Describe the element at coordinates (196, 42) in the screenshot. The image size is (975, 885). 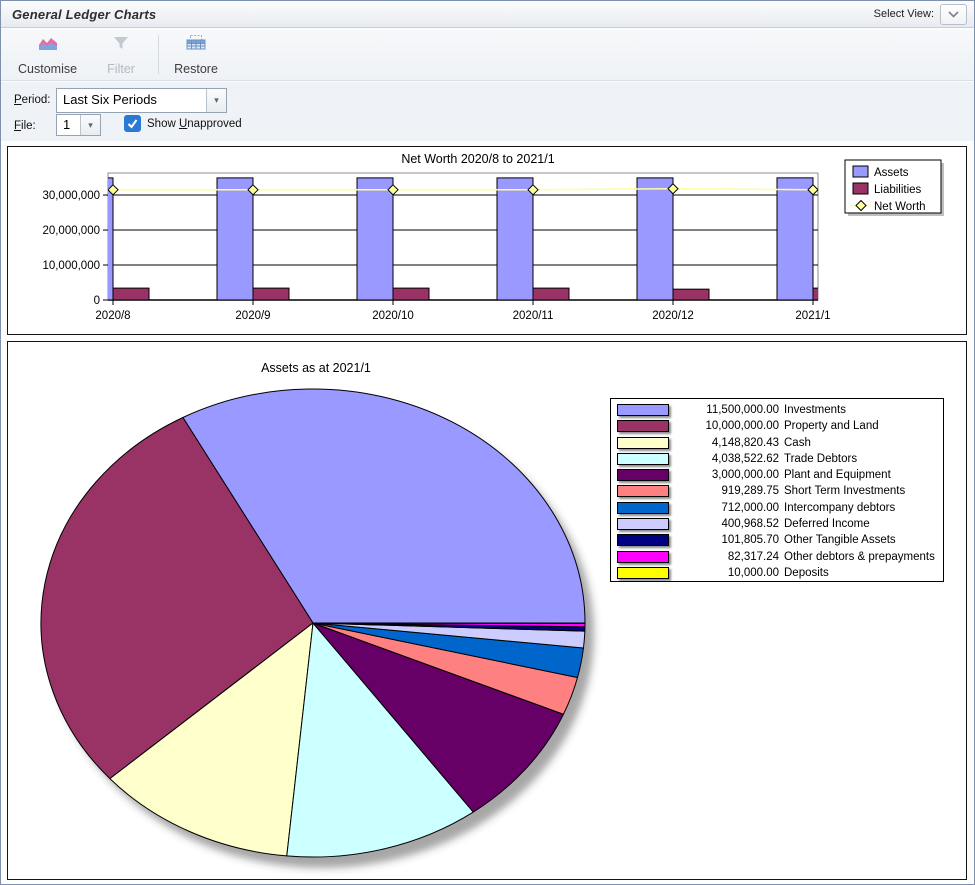
I see `restore-grid-icon` at that location.